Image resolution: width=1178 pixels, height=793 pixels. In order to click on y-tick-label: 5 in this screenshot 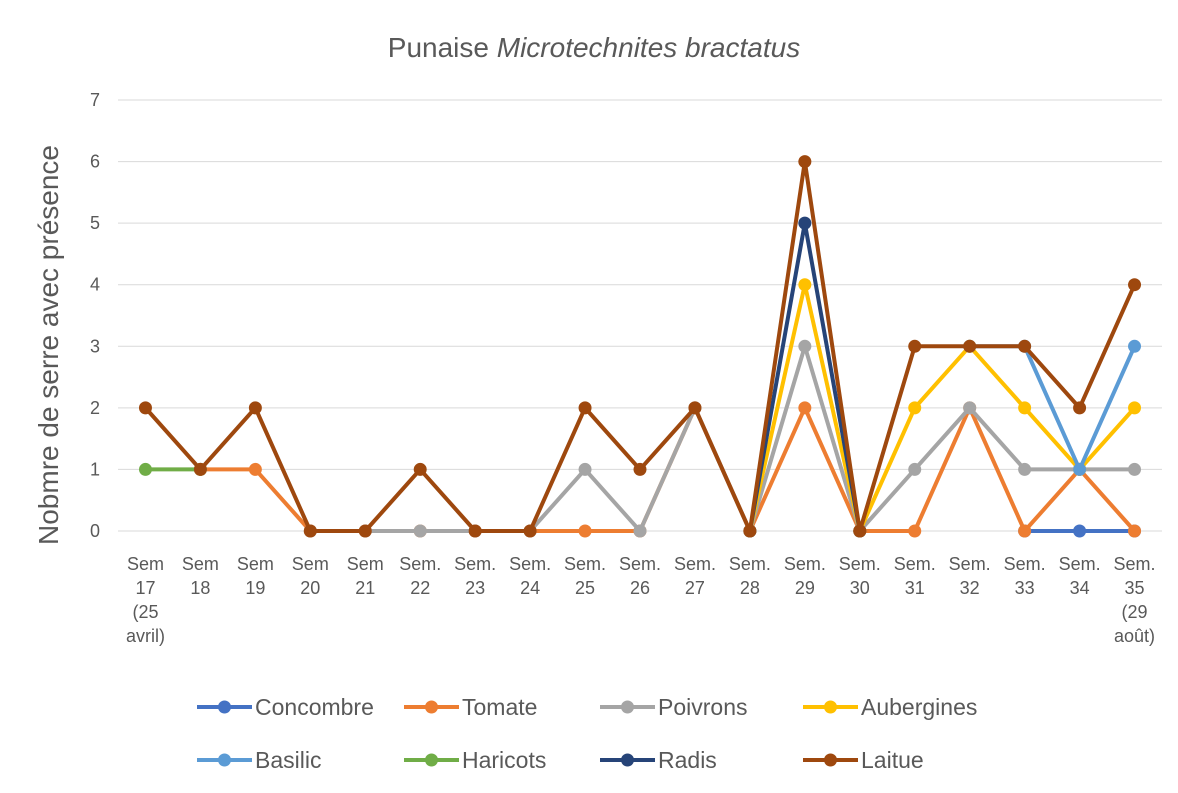, I will do `click(95, 223)`.